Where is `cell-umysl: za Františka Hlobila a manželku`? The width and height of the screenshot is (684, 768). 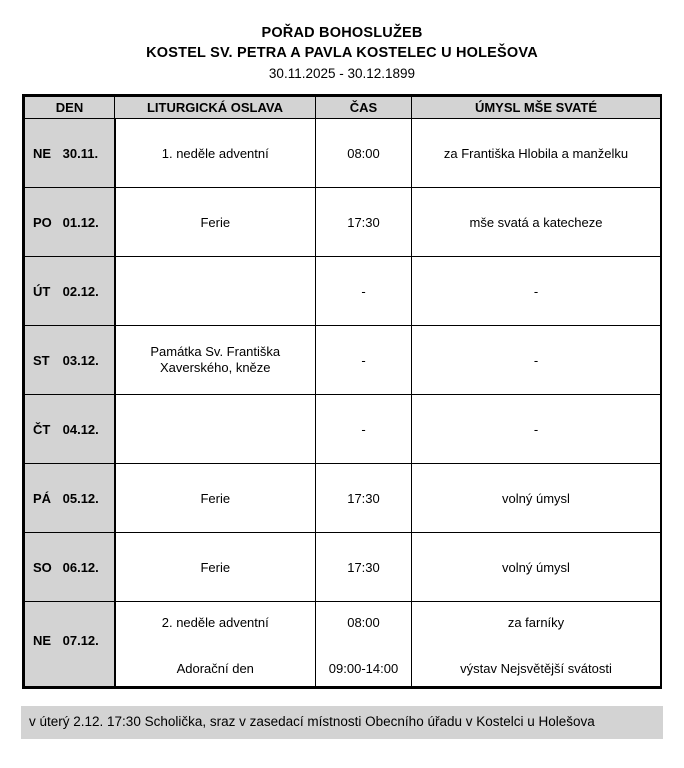
cell-umysl: za Františka Hlobila a manželku is located at coordinates (536, 153).